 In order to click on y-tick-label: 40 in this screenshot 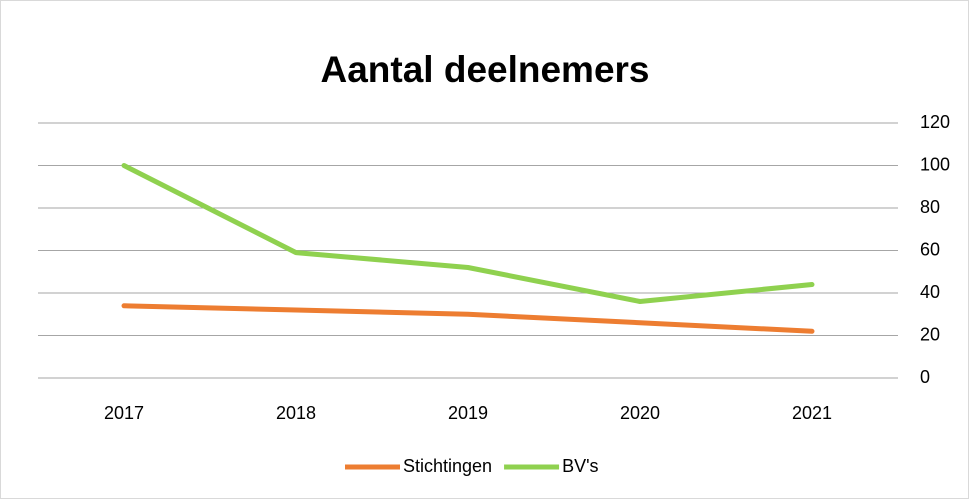, I will do `click(930, 292)`.